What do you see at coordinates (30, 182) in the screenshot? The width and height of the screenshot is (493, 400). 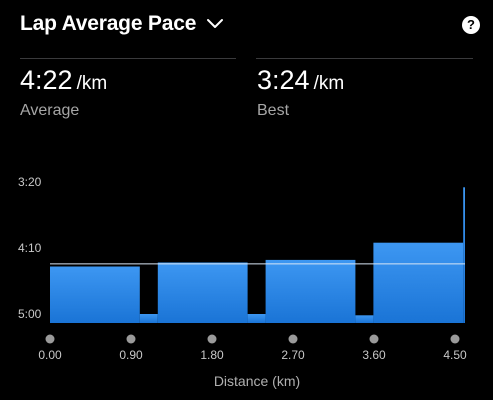 I see `y-tick-label: 3:20` at bounding box center [30, 182].